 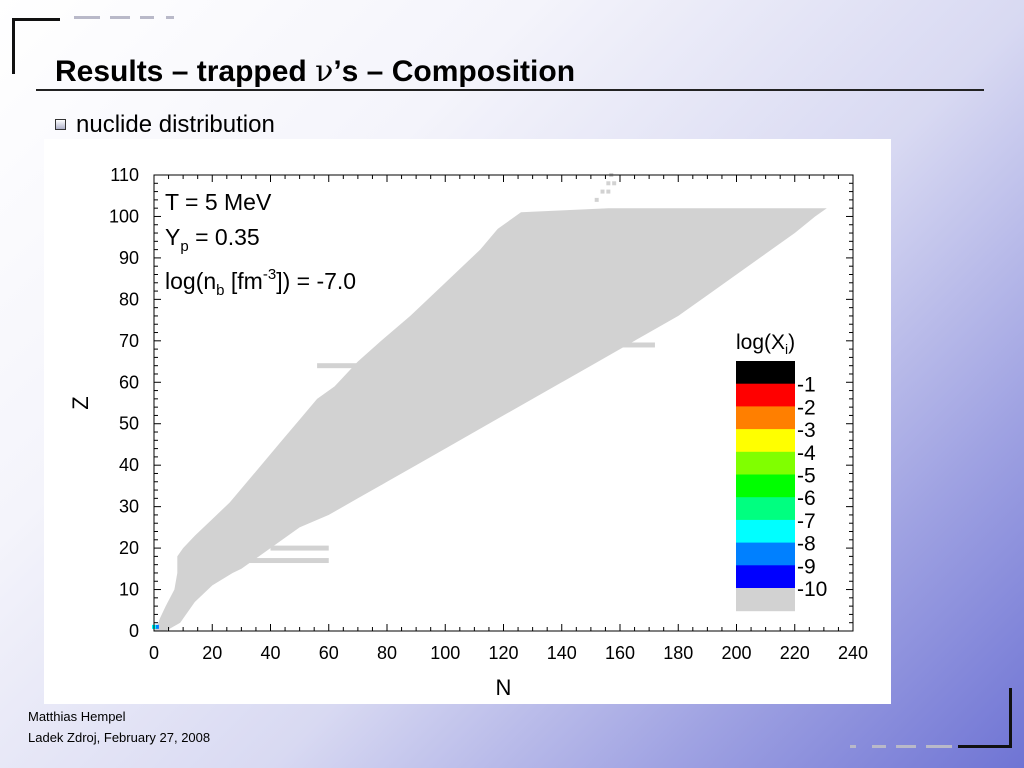 What do you see at coordinates (175, 124) in the screenshot?
I see `bullet-text: nuclide distribution` at bounding box center [175, 124].